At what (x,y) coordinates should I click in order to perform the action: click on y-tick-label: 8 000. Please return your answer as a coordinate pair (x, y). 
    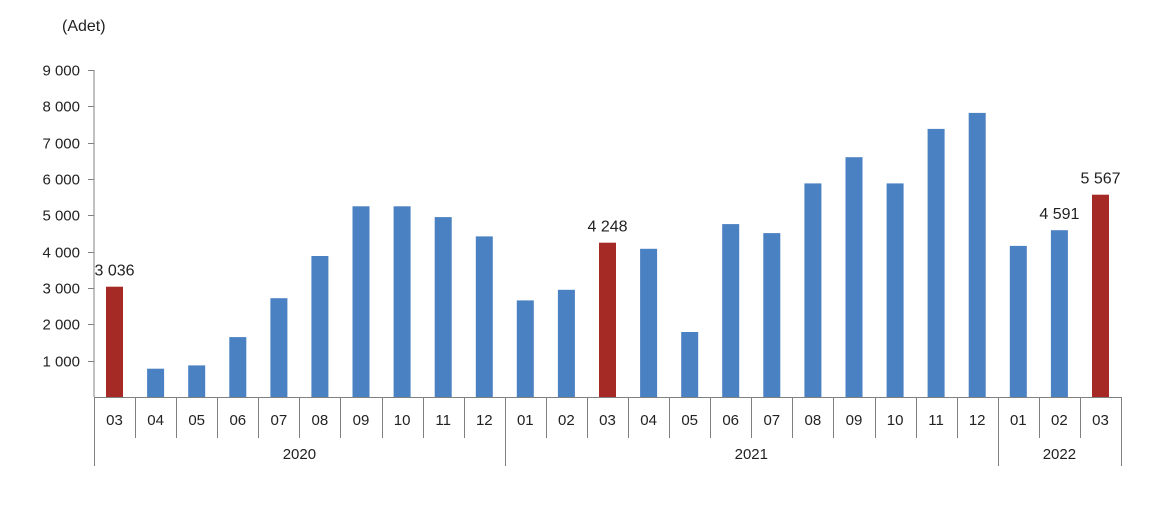
    Looking at the image, I should click on (61, 107).